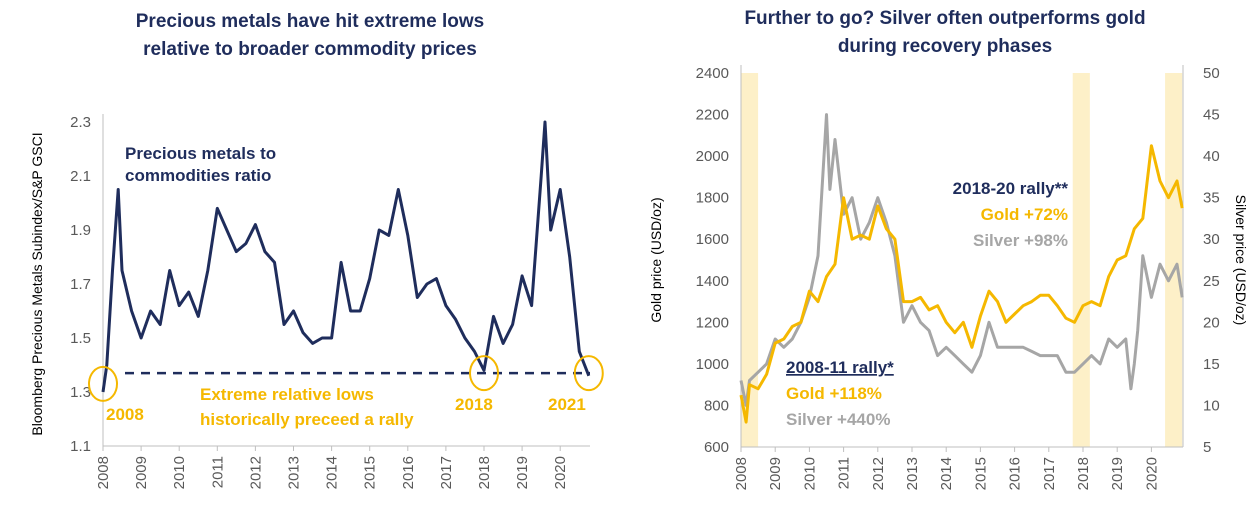 The width and height of the screenshot is (1256, 507). I want to click on y-tick-label: 2000, so click(712, 156).